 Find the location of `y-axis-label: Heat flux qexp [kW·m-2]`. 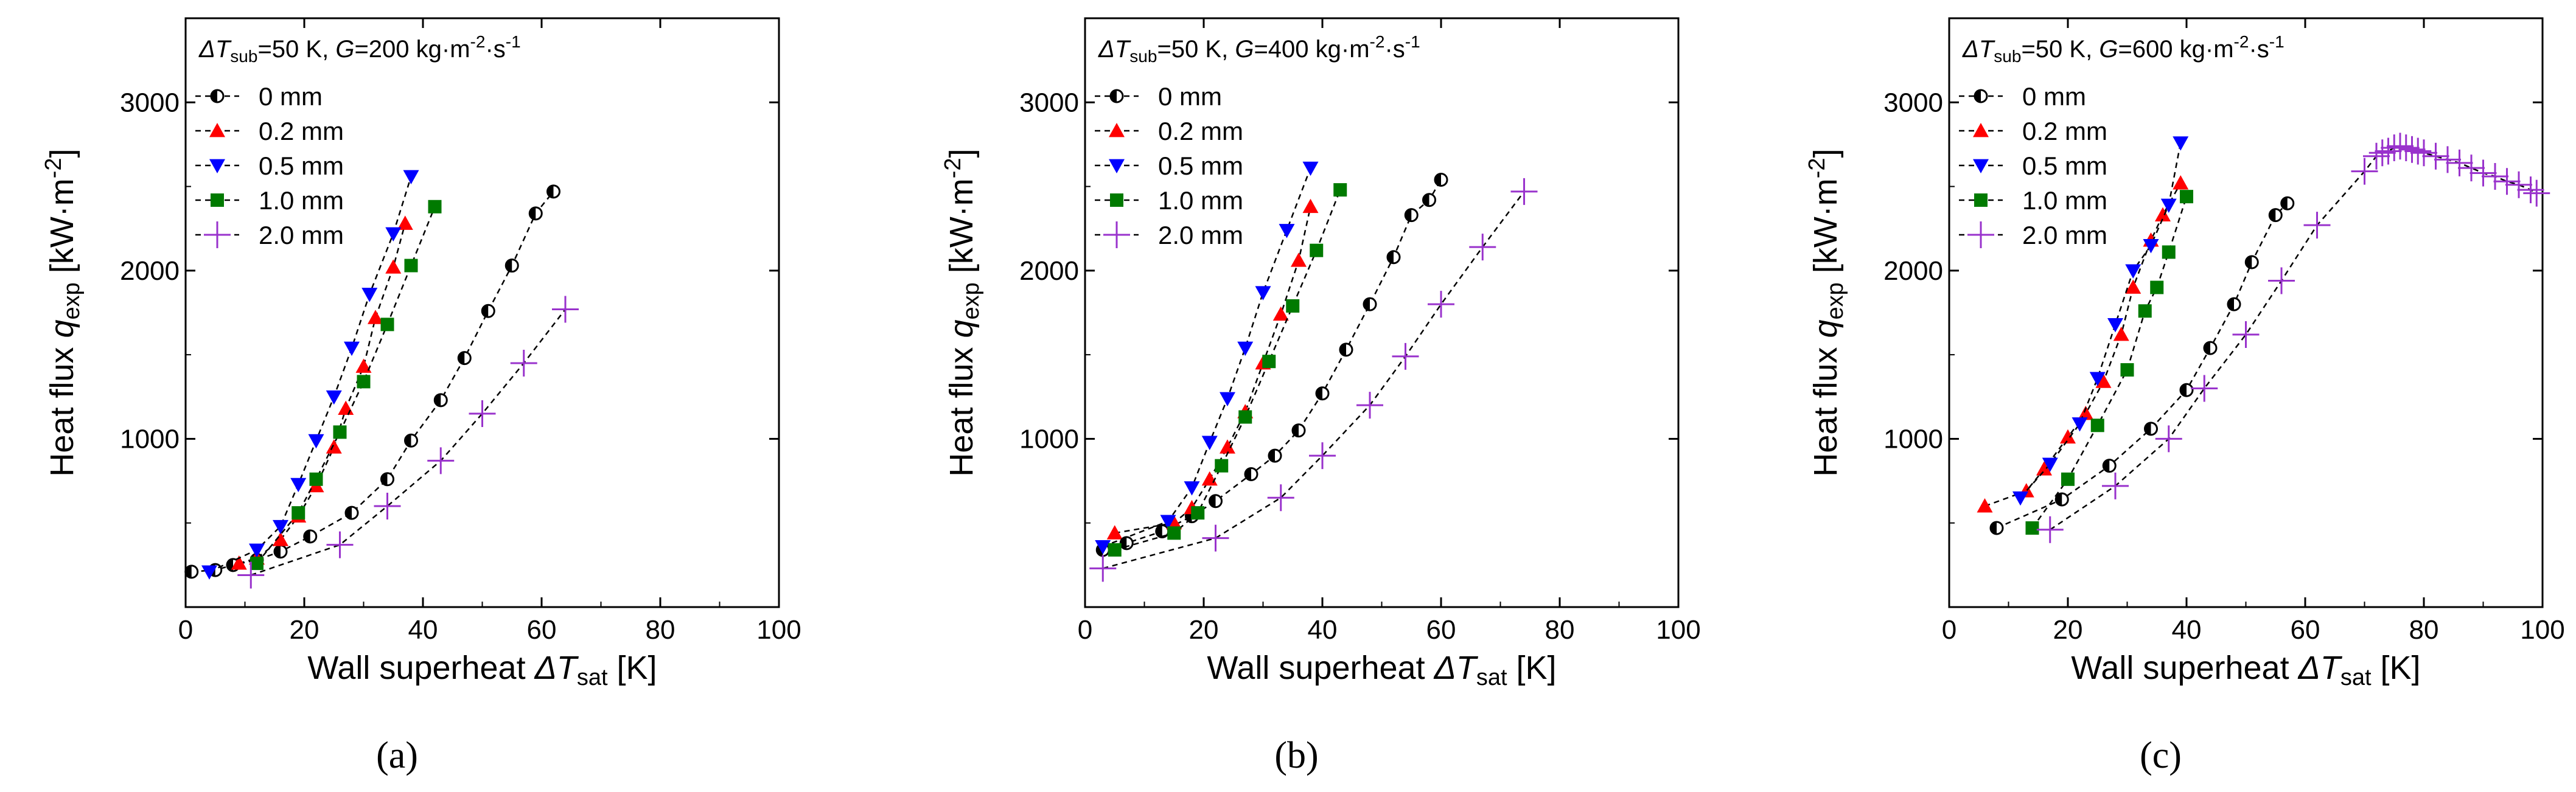

y-axis-label: Heat flux qexp [kW·m-2] is located at coordinates (63, 312).